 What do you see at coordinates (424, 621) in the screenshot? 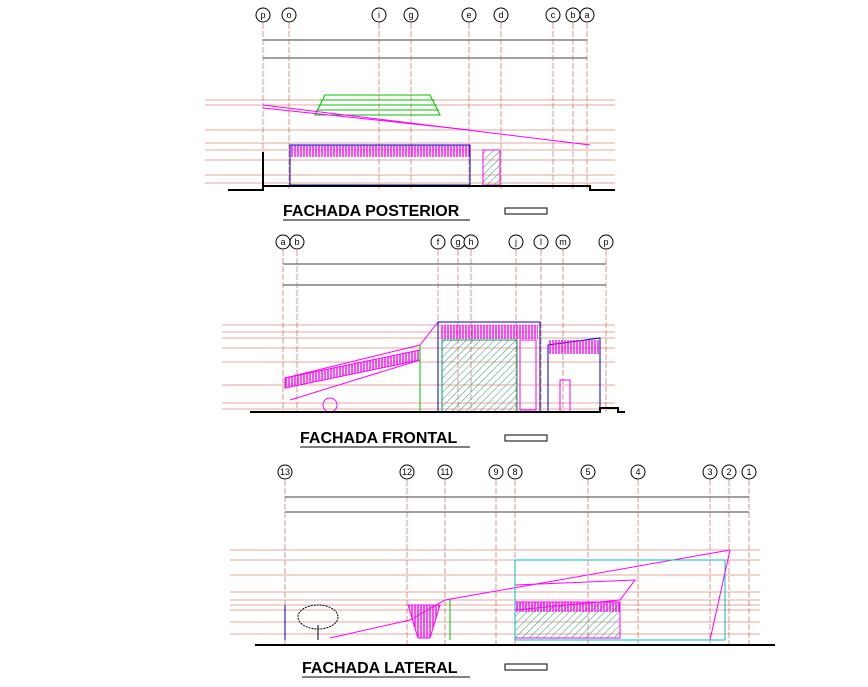
I see `planter` at bounding box center [424, 621].